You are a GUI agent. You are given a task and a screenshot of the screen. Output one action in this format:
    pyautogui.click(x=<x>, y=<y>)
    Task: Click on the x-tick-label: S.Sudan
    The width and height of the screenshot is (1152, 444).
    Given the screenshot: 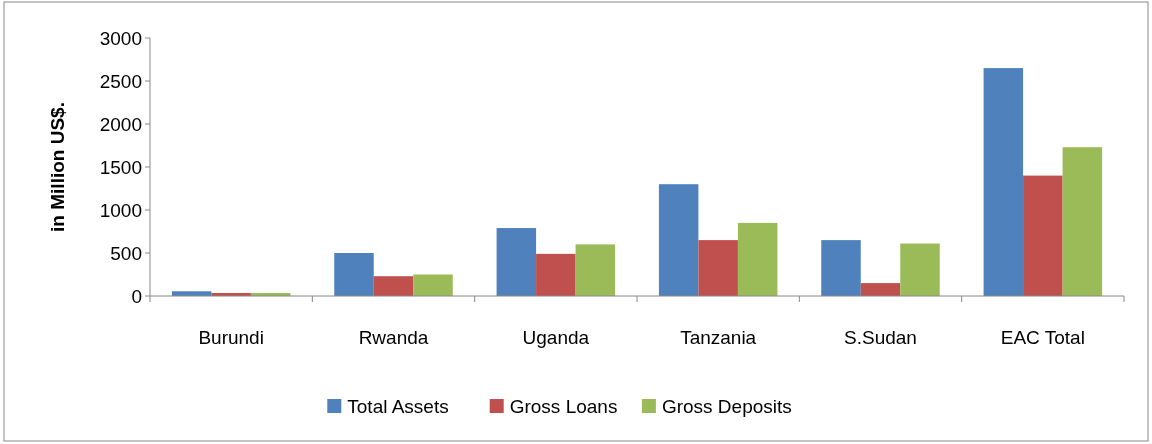 What is the action you would take?
    pyautogui.click(x=880, y=337)
    